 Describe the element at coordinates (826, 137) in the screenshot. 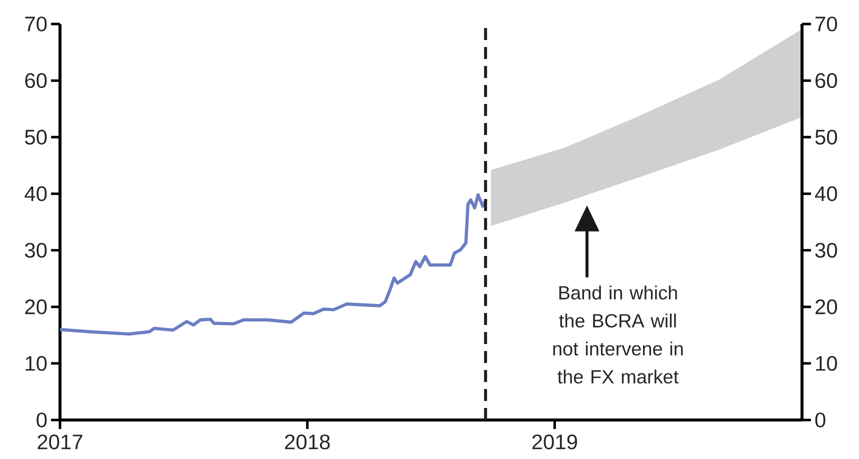

I see `y2-tick-label: 50` at that location.